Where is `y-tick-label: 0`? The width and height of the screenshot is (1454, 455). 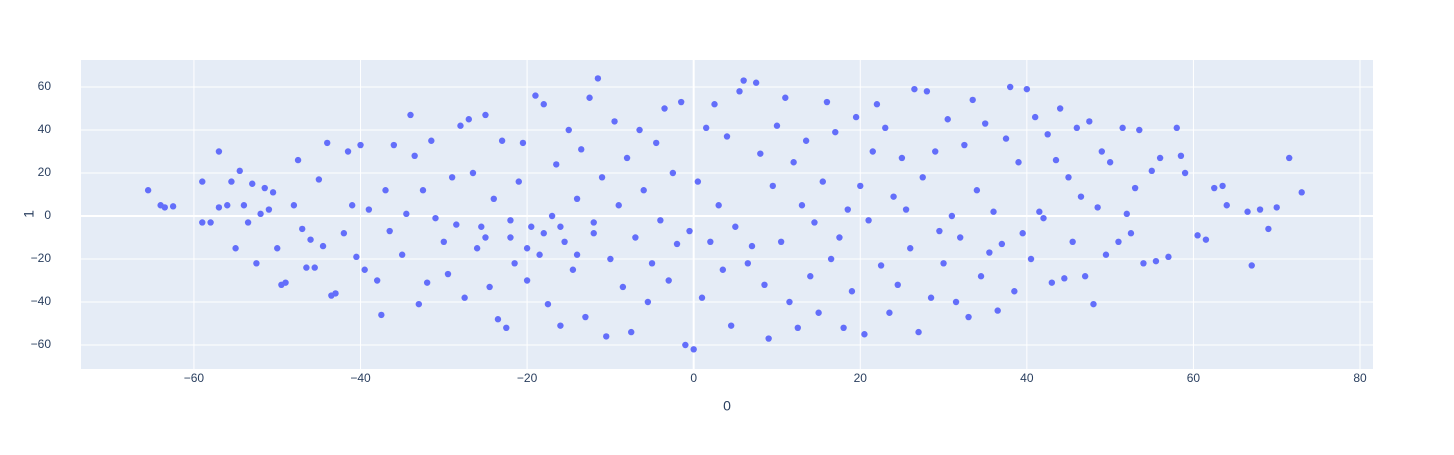 y-tick-label: 0 is located at coordinates (47, 215).